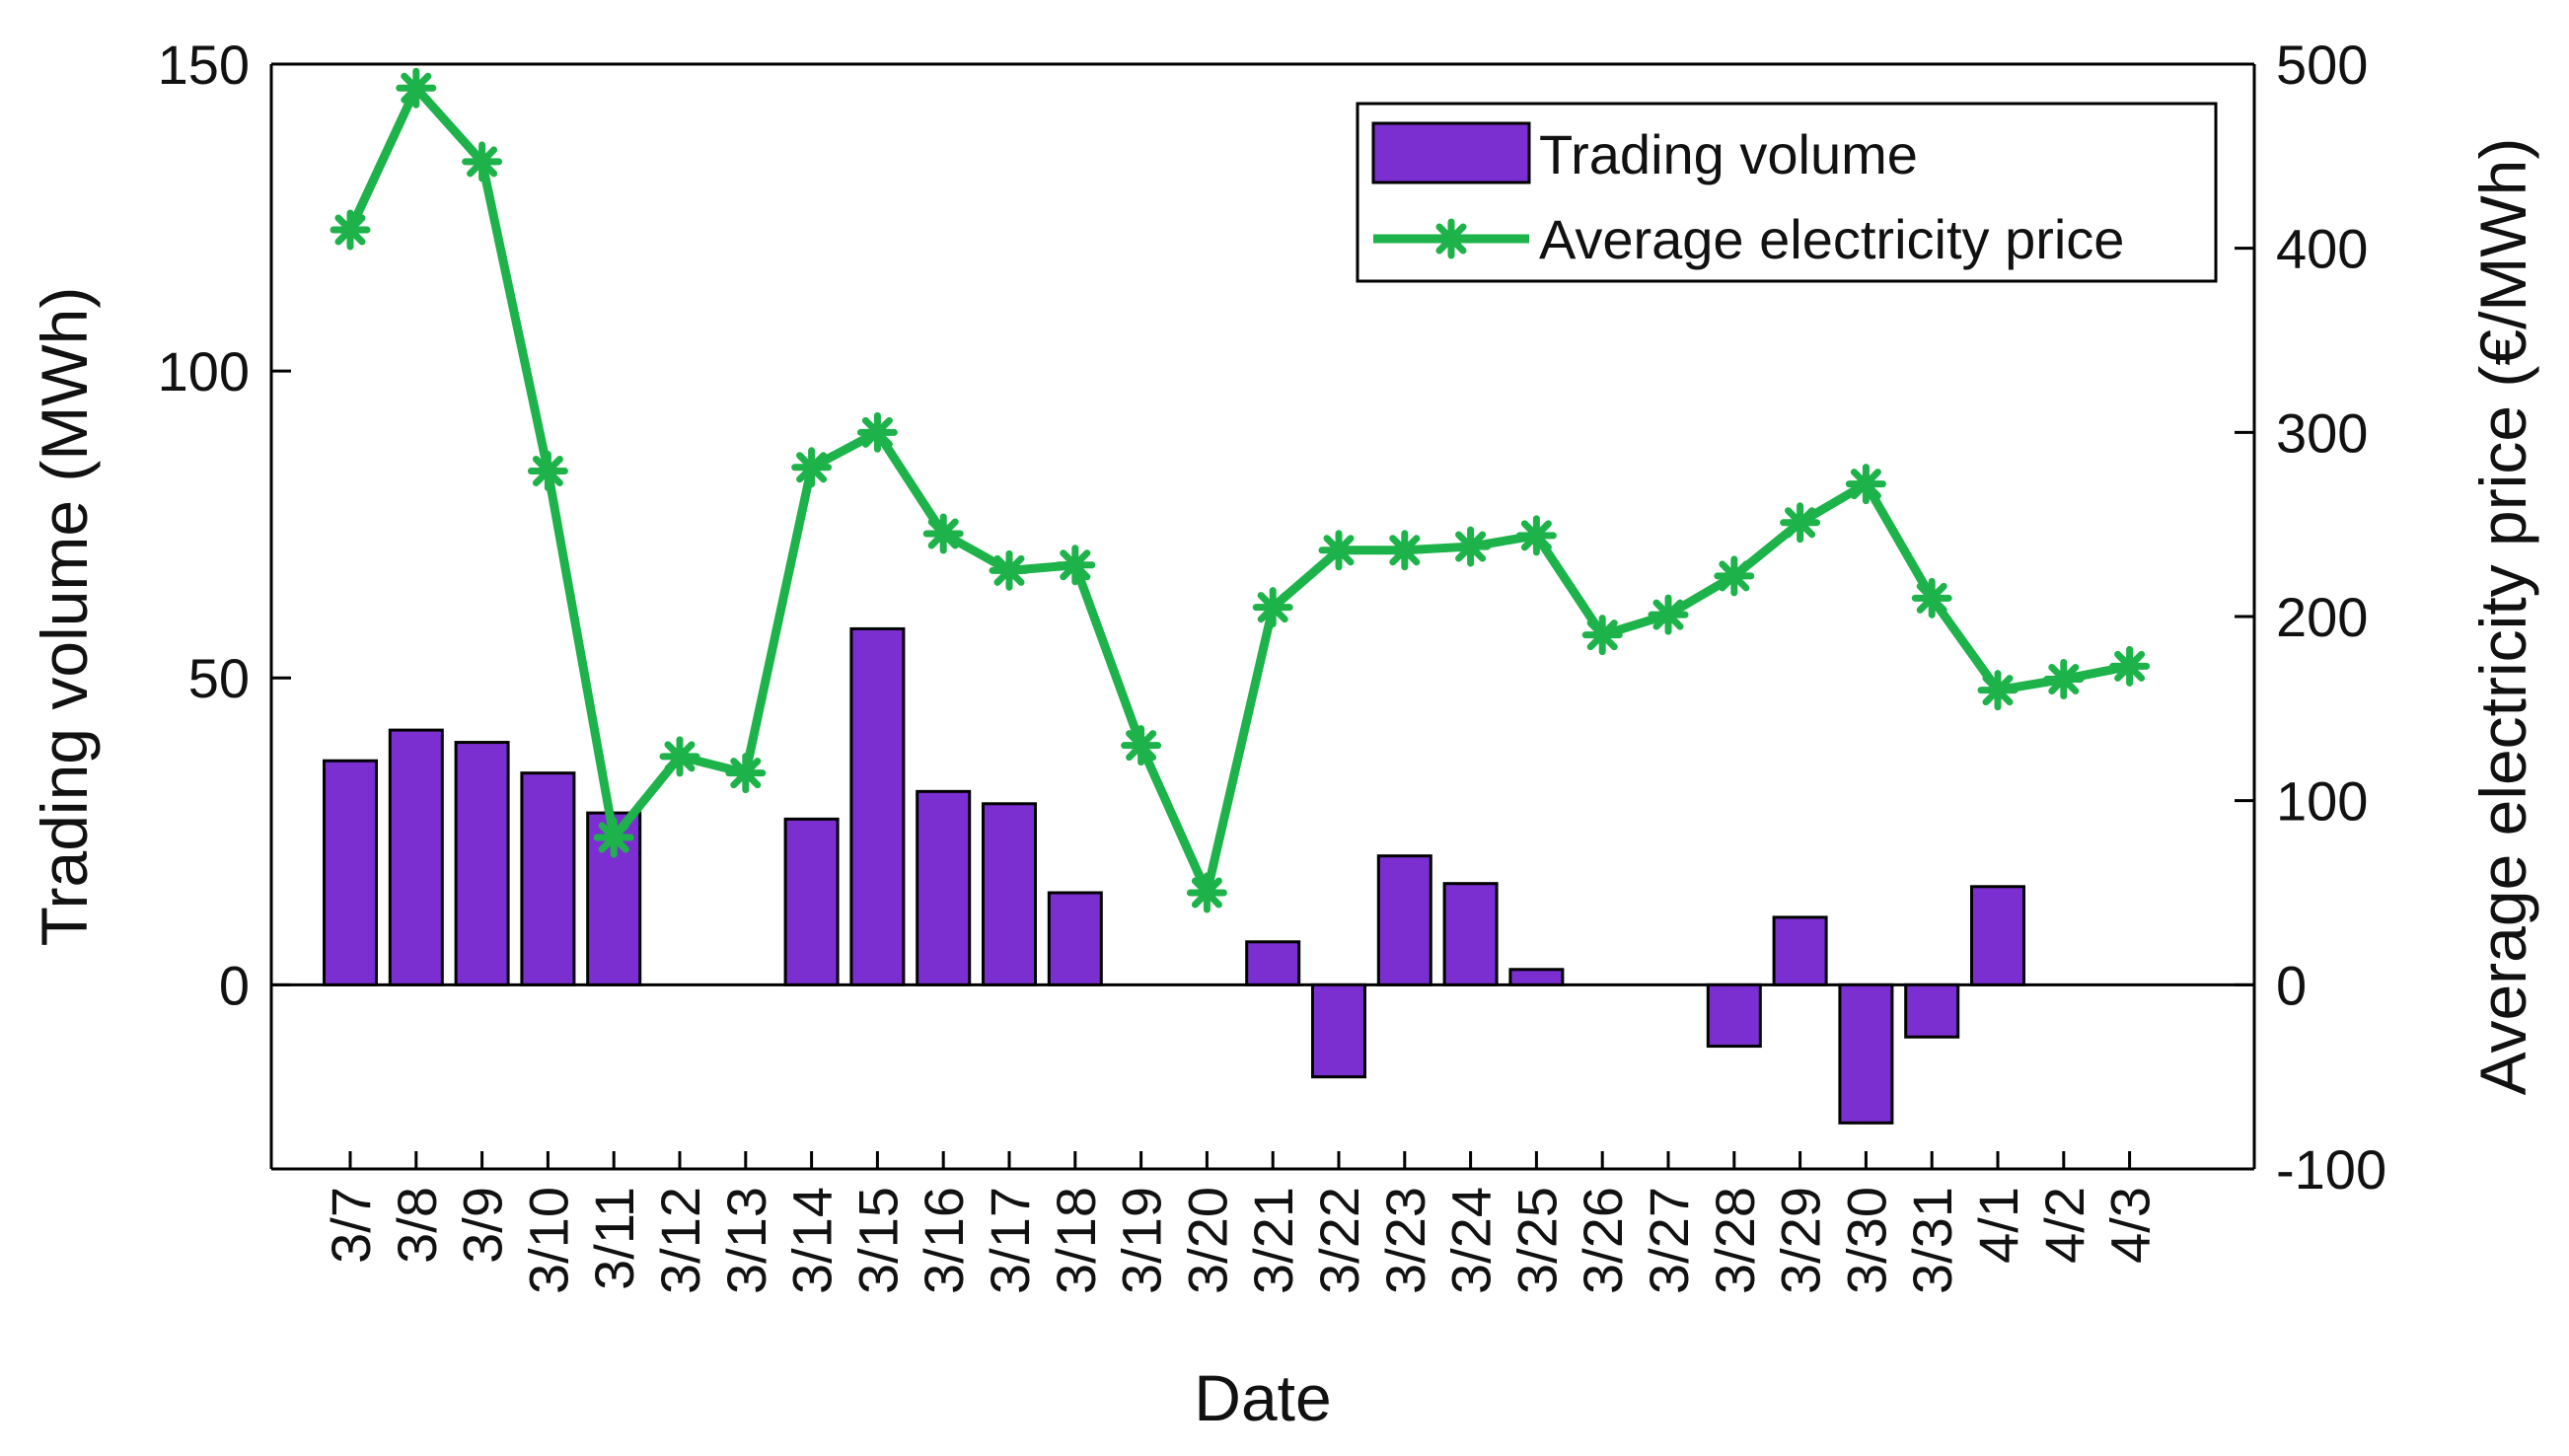 This screenshot has height=1456, width=2569. What do you see at coordinates (2311, 617) in the screenshot?
I see `right-axis-ticks: -100 0 100 200 300 400 500` at bounding box center [2311, 617].